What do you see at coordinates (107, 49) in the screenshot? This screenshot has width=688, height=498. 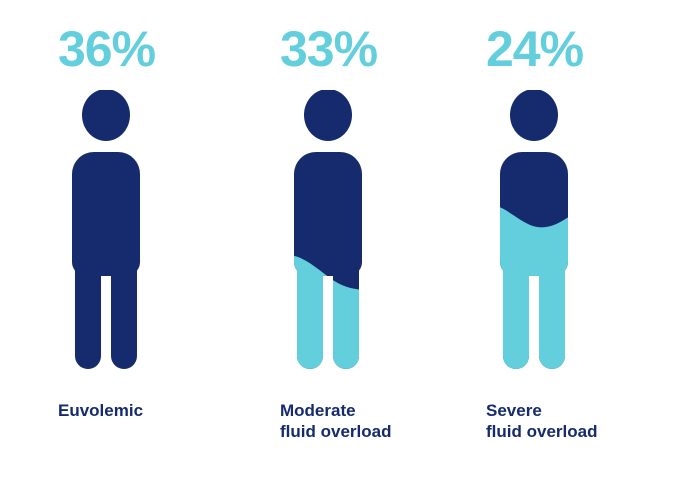 I see `percent-value-euvolemic: 36%` at bounding box center [107, 49].